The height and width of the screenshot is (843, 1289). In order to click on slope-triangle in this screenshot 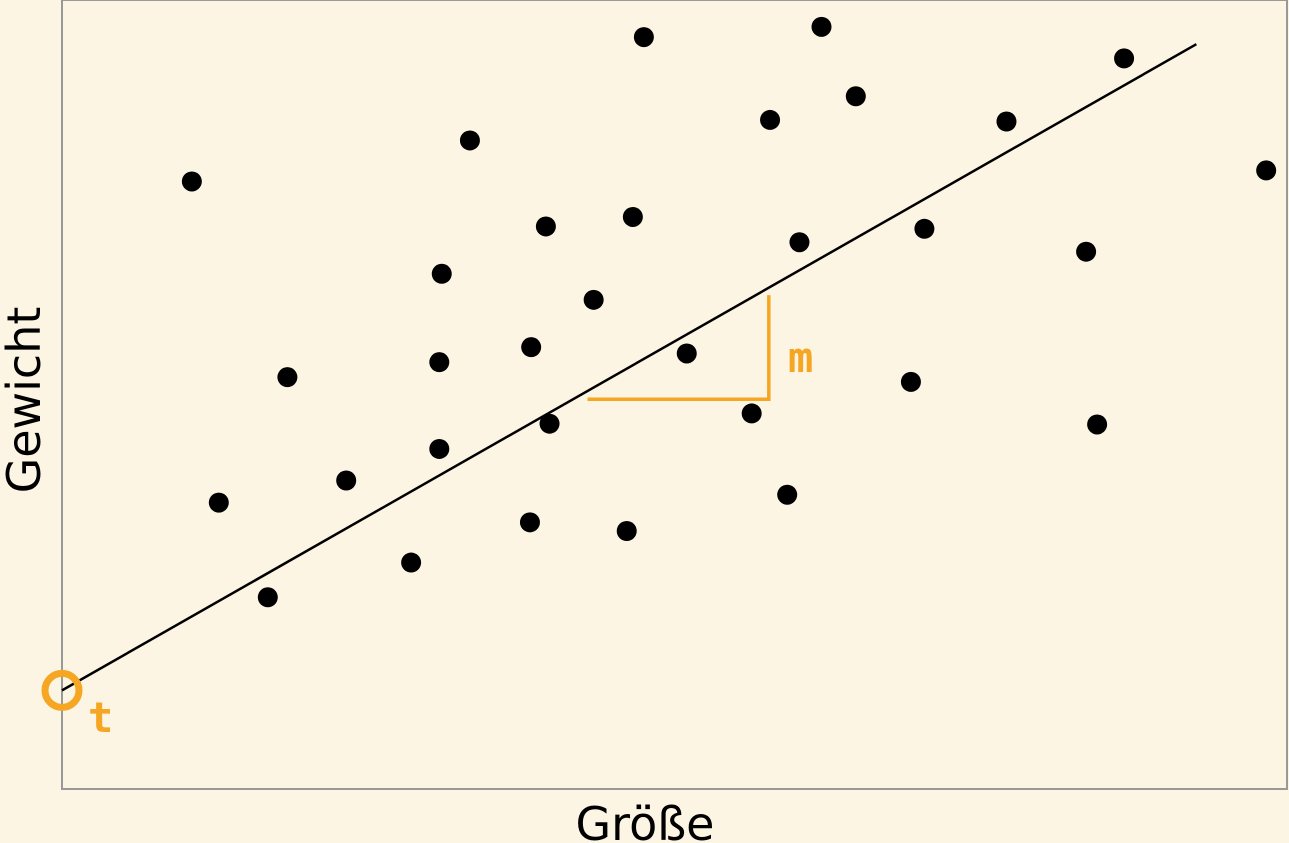, I will do `click(679, 348)`.